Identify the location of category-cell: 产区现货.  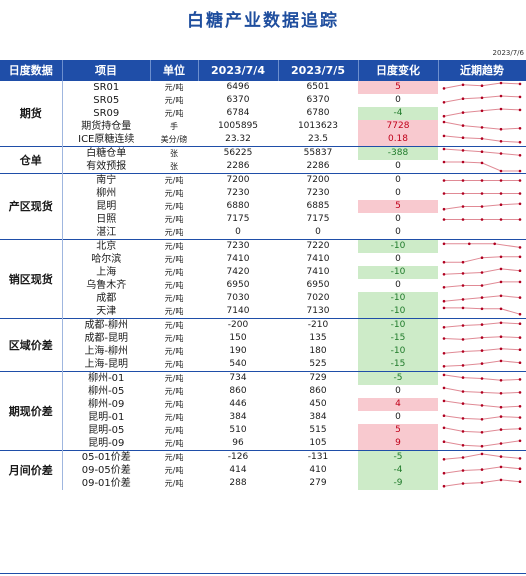
(31, 206).